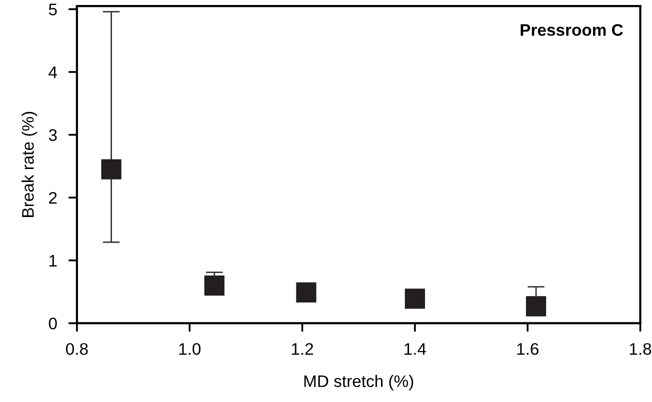 The width and height of the screenshot is (652, 402). What do you see at coordinates (527, 349) in the screenshot?
I see `x-tick-label: 1.6` at bounding box center [527, 349].